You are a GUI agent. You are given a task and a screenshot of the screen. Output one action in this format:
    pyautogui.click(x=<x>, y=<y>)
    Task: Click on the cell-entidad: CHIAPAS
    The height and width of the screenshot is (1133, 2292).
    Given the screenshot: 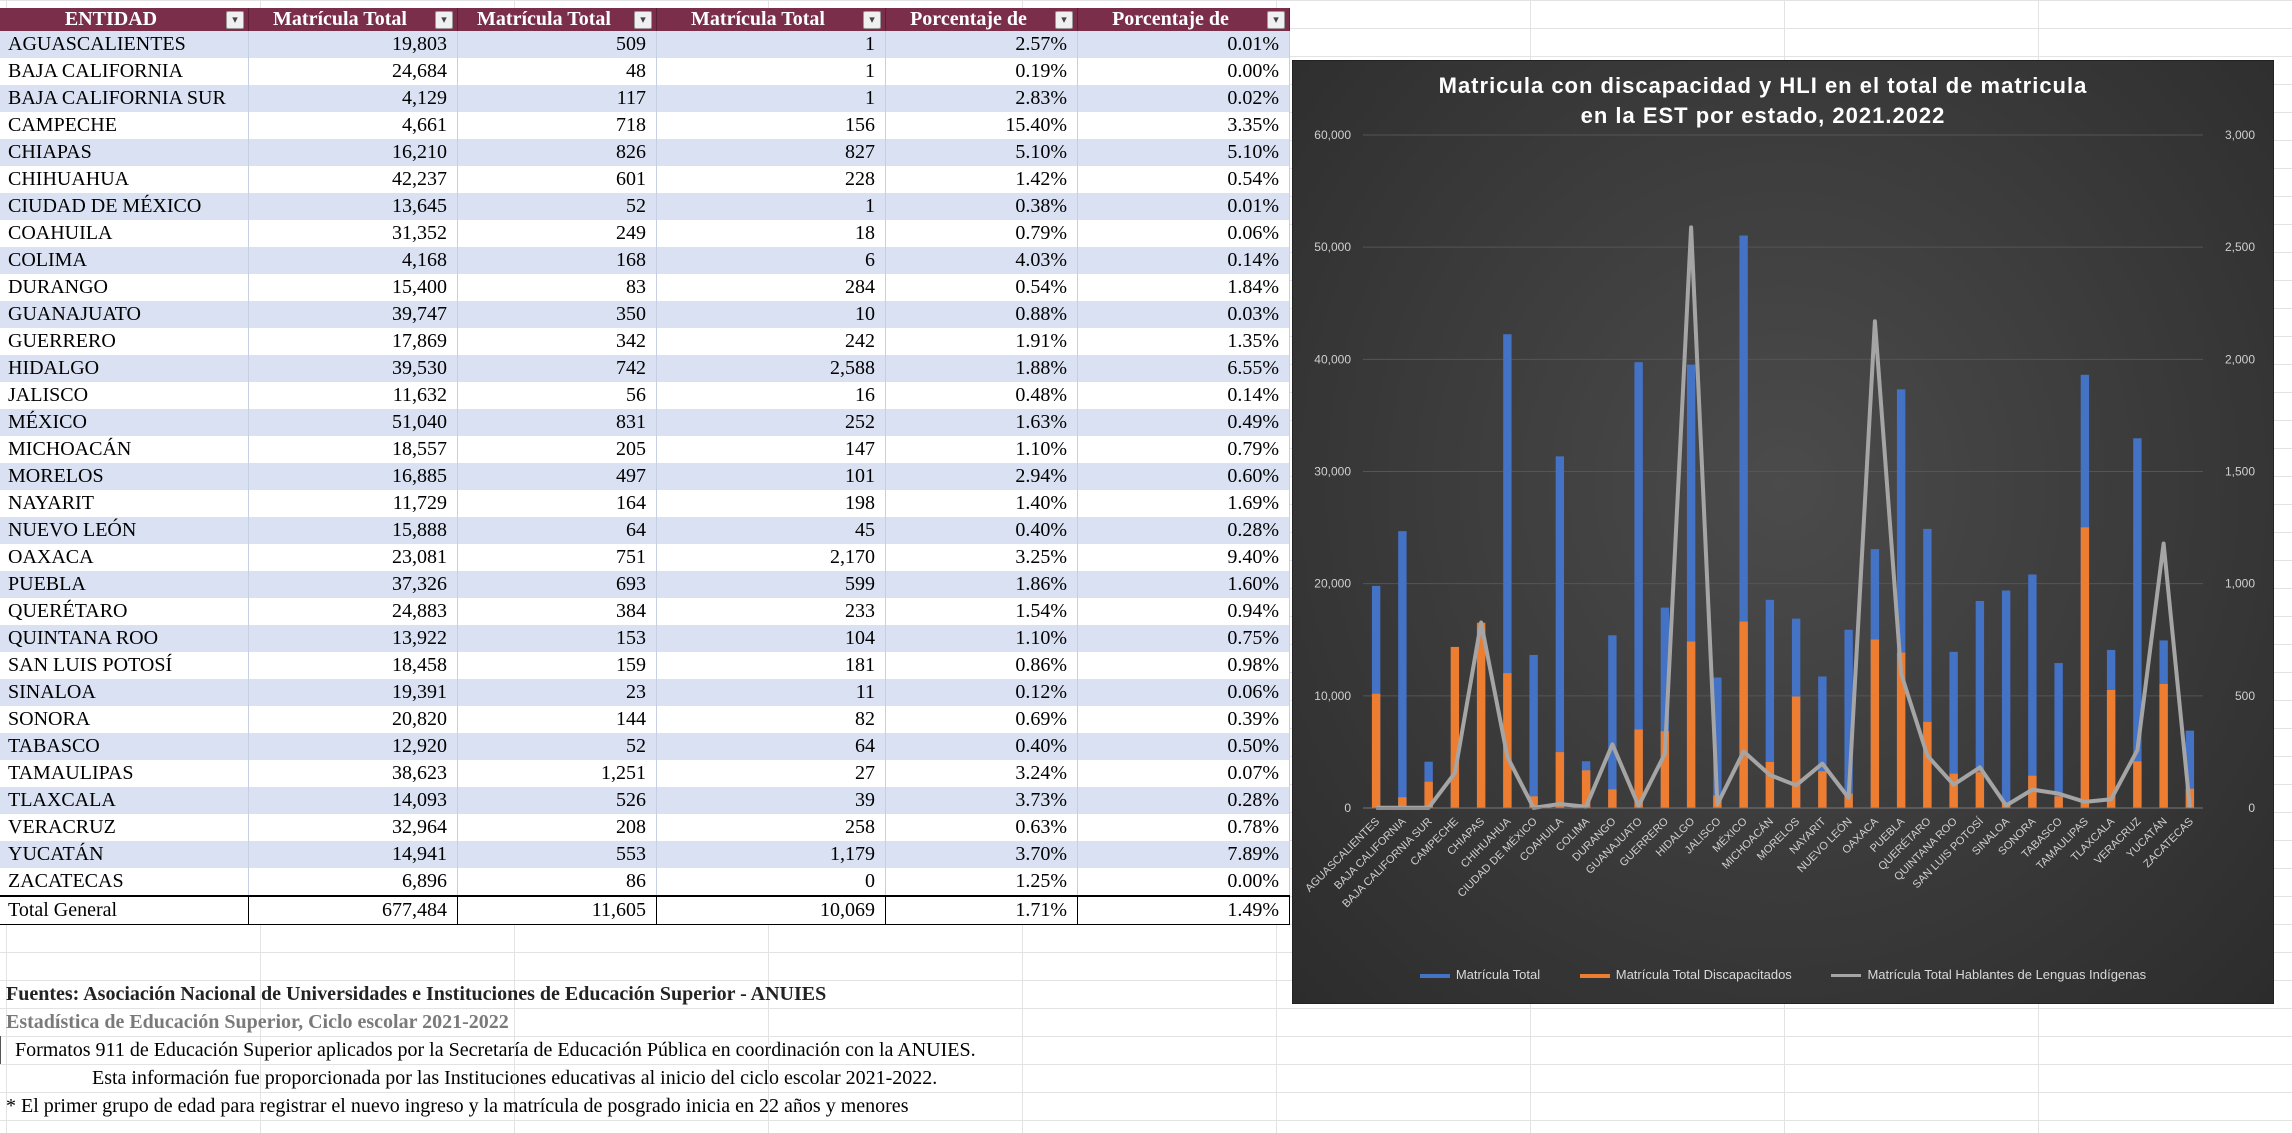 What is the action you would take?
    pyautogui.click(x=124, y=152)
    